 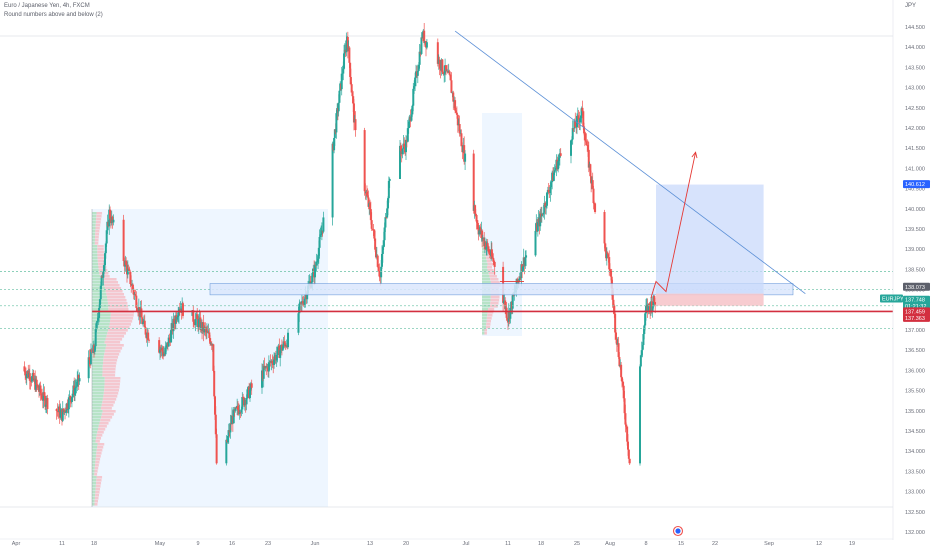 I want to click on price-tick-label: 141.500, so click(x=915, y=149).